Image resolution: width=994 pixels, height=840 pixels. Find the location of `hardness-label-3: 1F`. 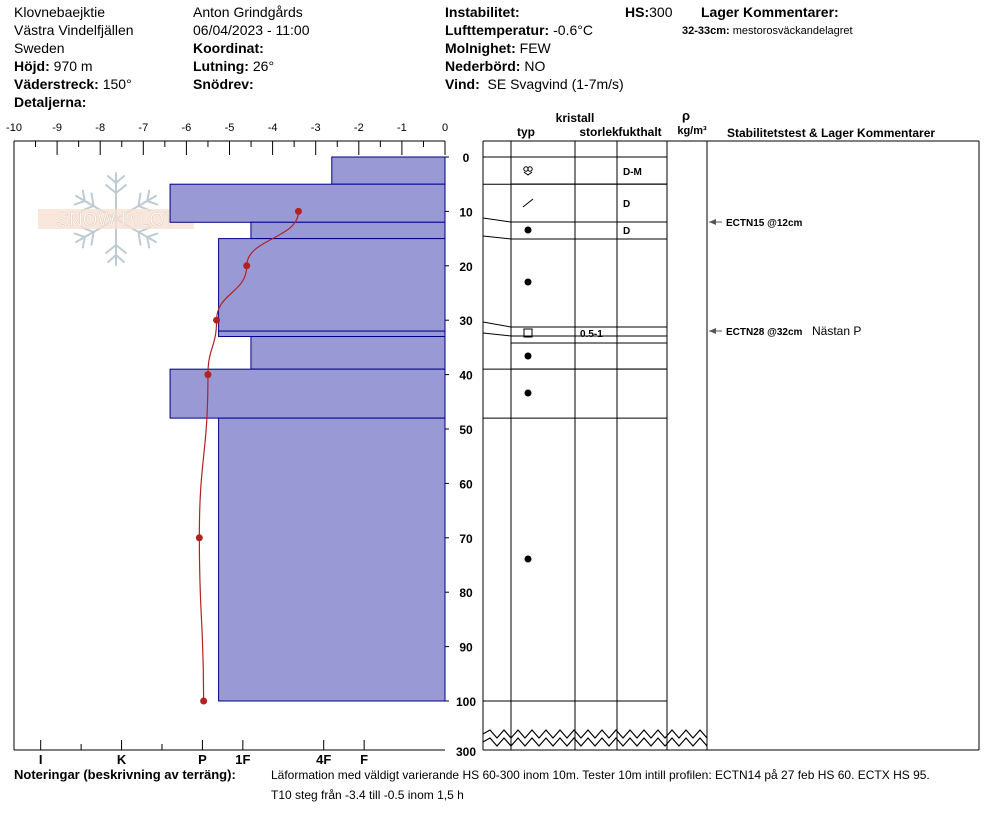

hardness-label-3: 1F is located at coordinates (242, 759).